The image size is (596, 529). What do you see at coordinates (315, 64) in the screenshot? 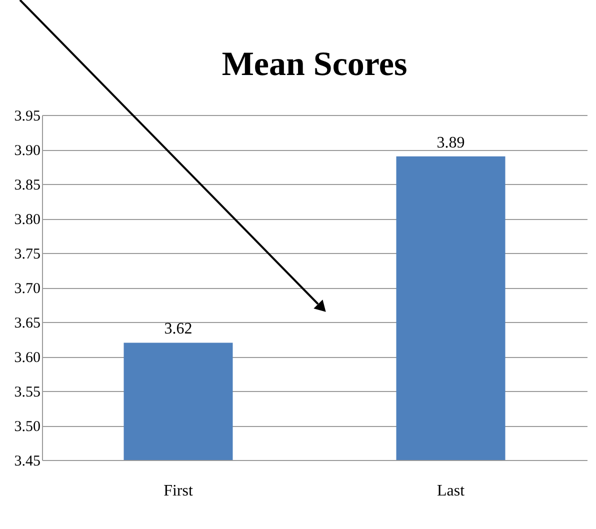
I see `chart-title: Mean Scores` at bounding box center [315, 64].